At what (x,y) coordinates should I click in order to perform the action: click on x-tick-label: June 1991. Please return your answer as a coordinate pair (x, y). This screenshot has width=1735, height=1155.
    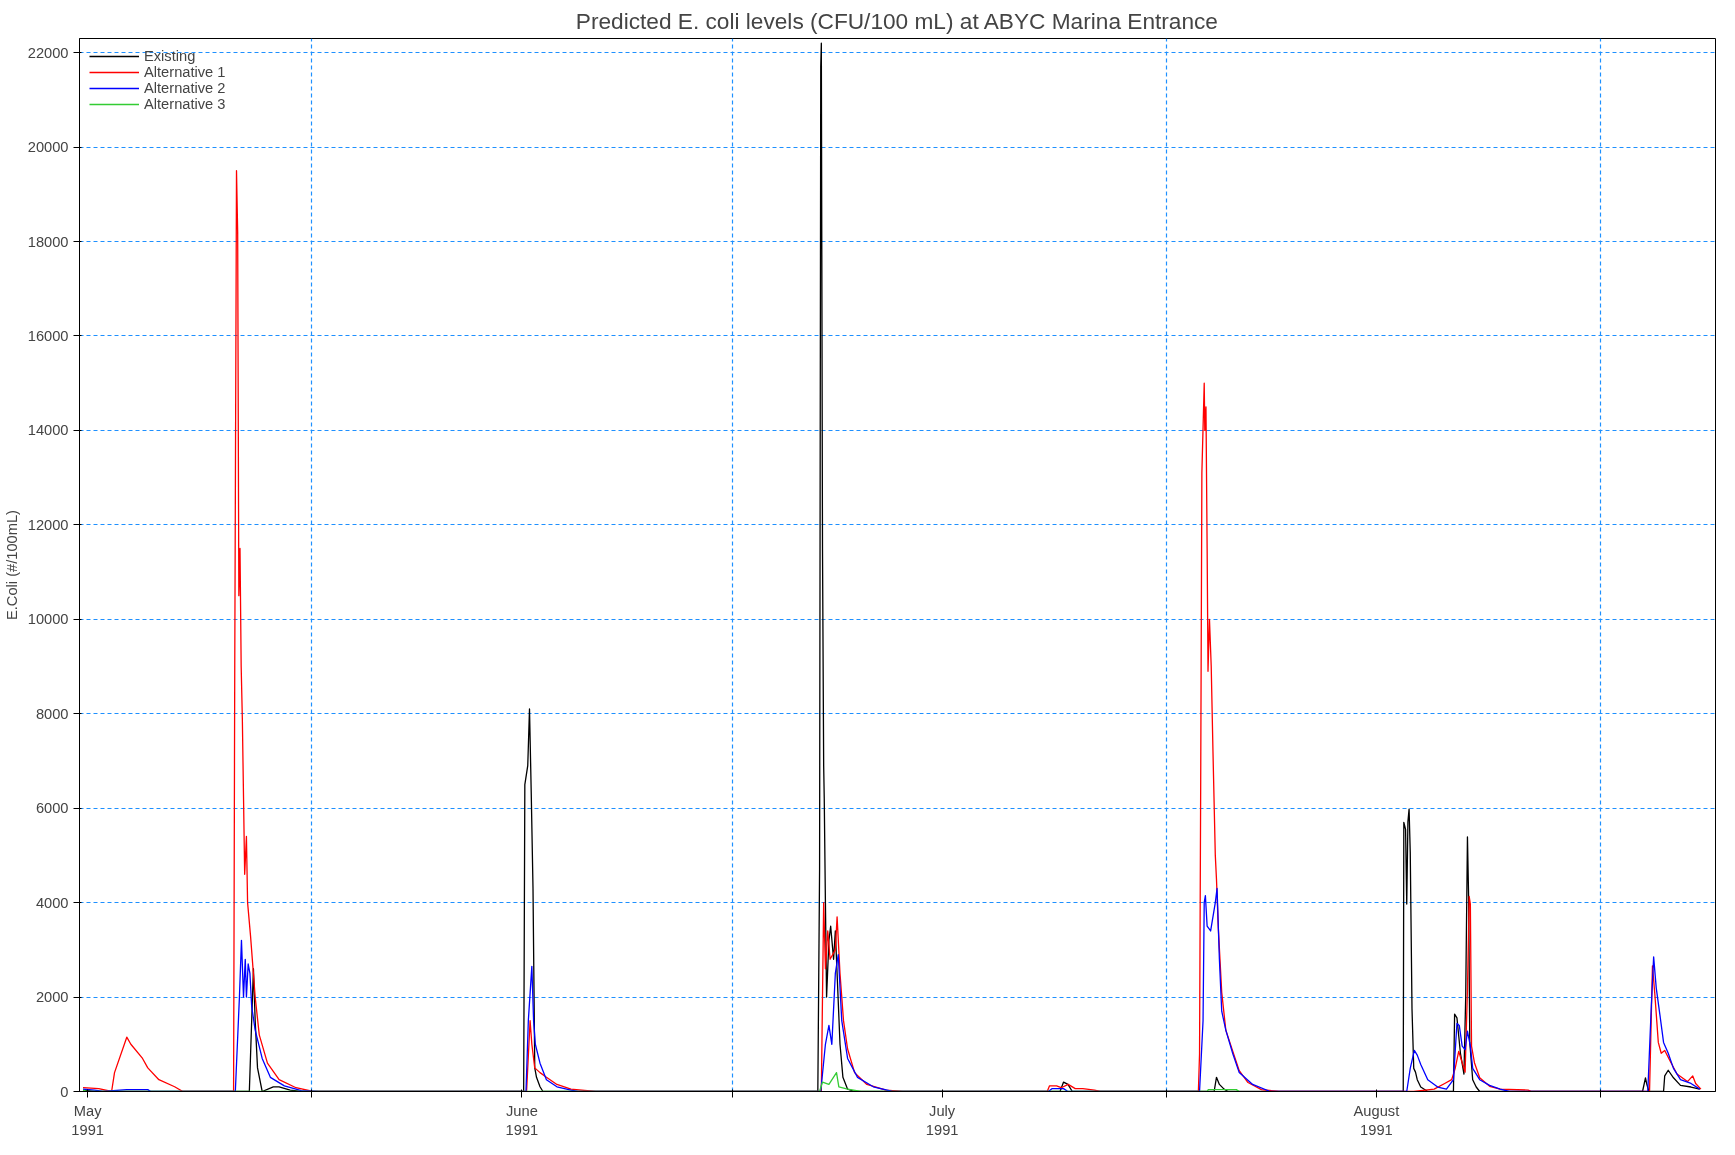
    Looking at the image, I should click on (522, 1120).